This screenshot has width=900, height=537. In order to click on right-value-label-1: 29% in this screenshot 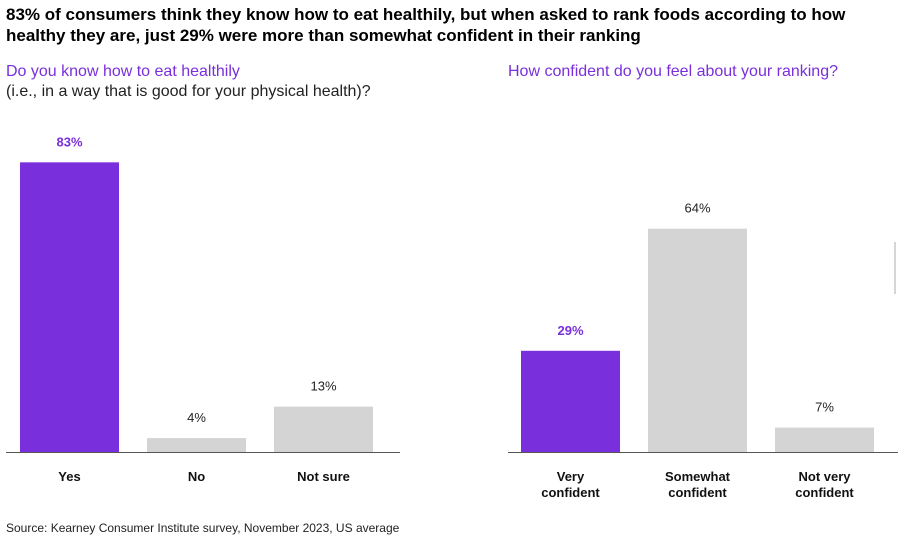, I will do `click(570, 330)`.